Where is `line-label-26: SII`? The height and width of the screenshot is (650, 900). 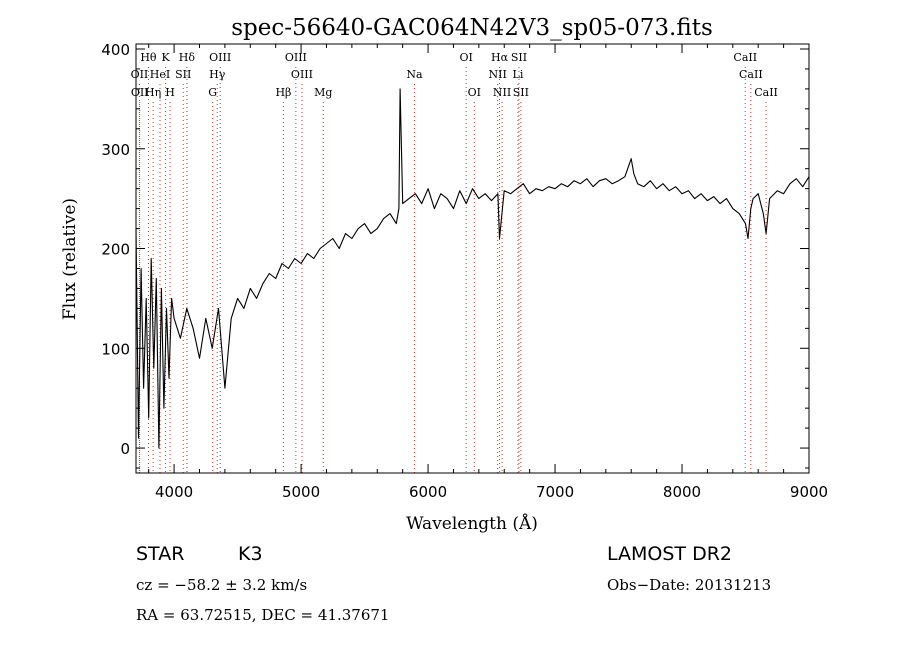 line-label-26: SII is located at coordinates (521, 92).